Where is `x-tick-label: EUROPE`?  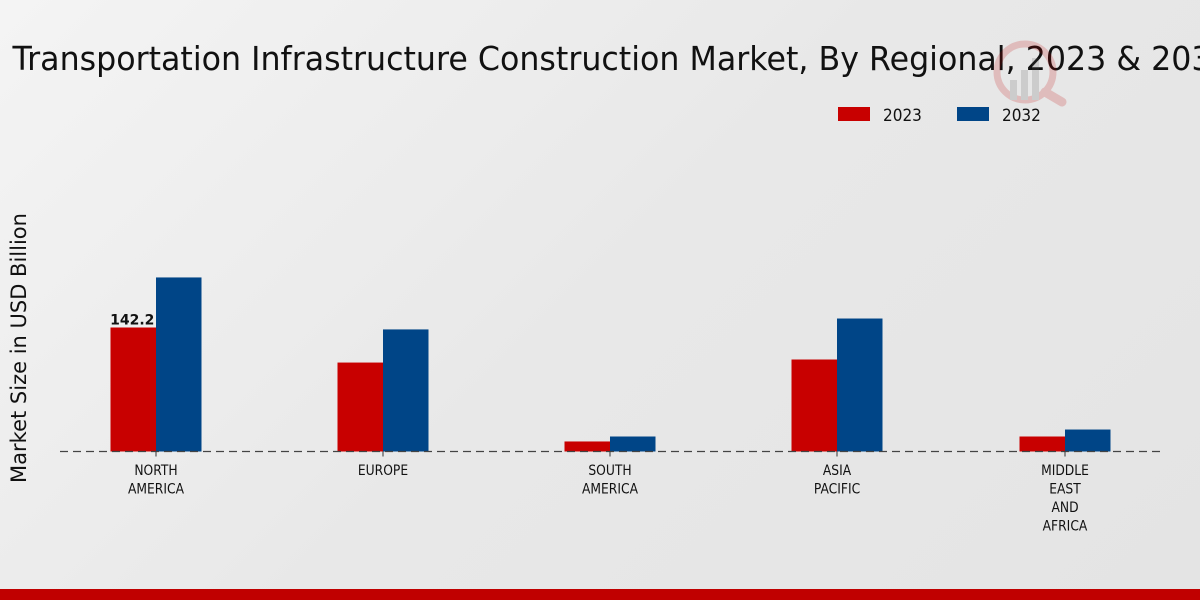 x-tick-label: EUROPE is located at coordinates (383, 471).